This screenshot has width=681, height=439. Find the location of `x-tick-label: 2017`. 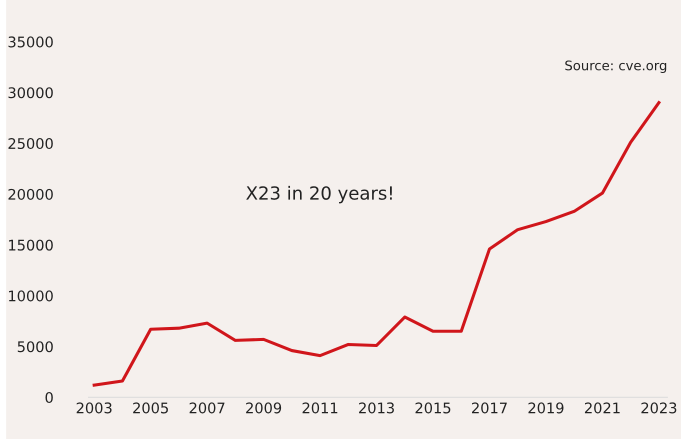

x-tick-label: 2017 is located at coordinates (489, 408).